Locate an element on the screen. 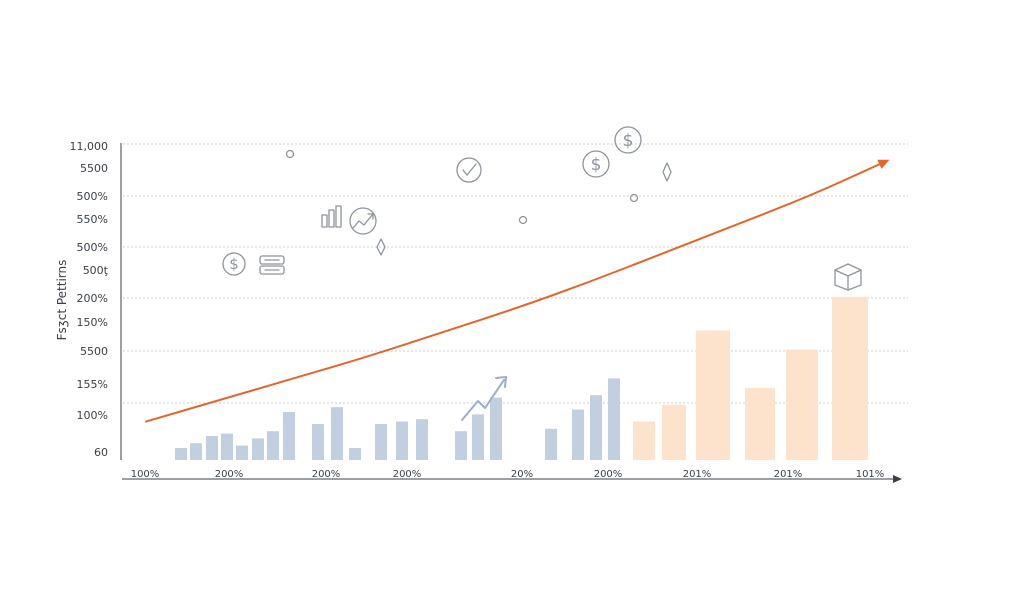 The image size is (1024, 589). y-tick-label: 11,000 is located at coordinates (89, 146).